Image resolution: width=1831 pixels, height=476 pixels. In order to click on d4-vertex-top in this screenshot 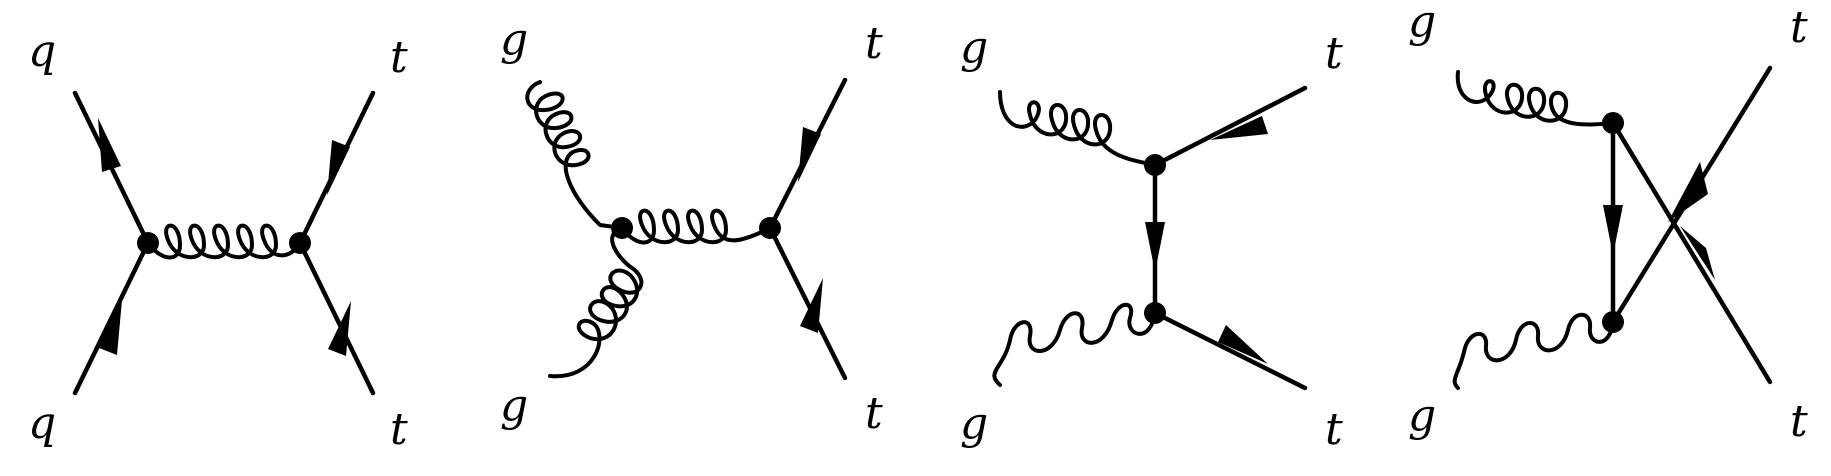, I will do `click(1613, 123)`.